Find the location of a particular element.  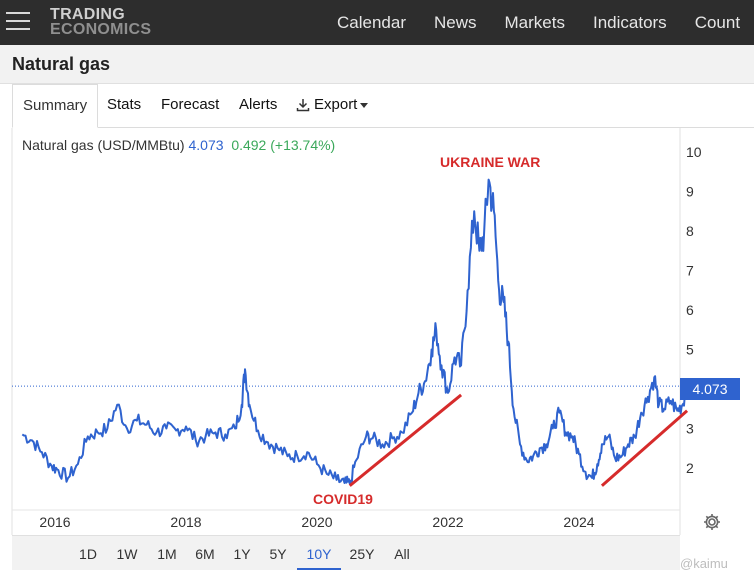

logo-line-2: ECONOMICS is located at coordinates (101, 29).